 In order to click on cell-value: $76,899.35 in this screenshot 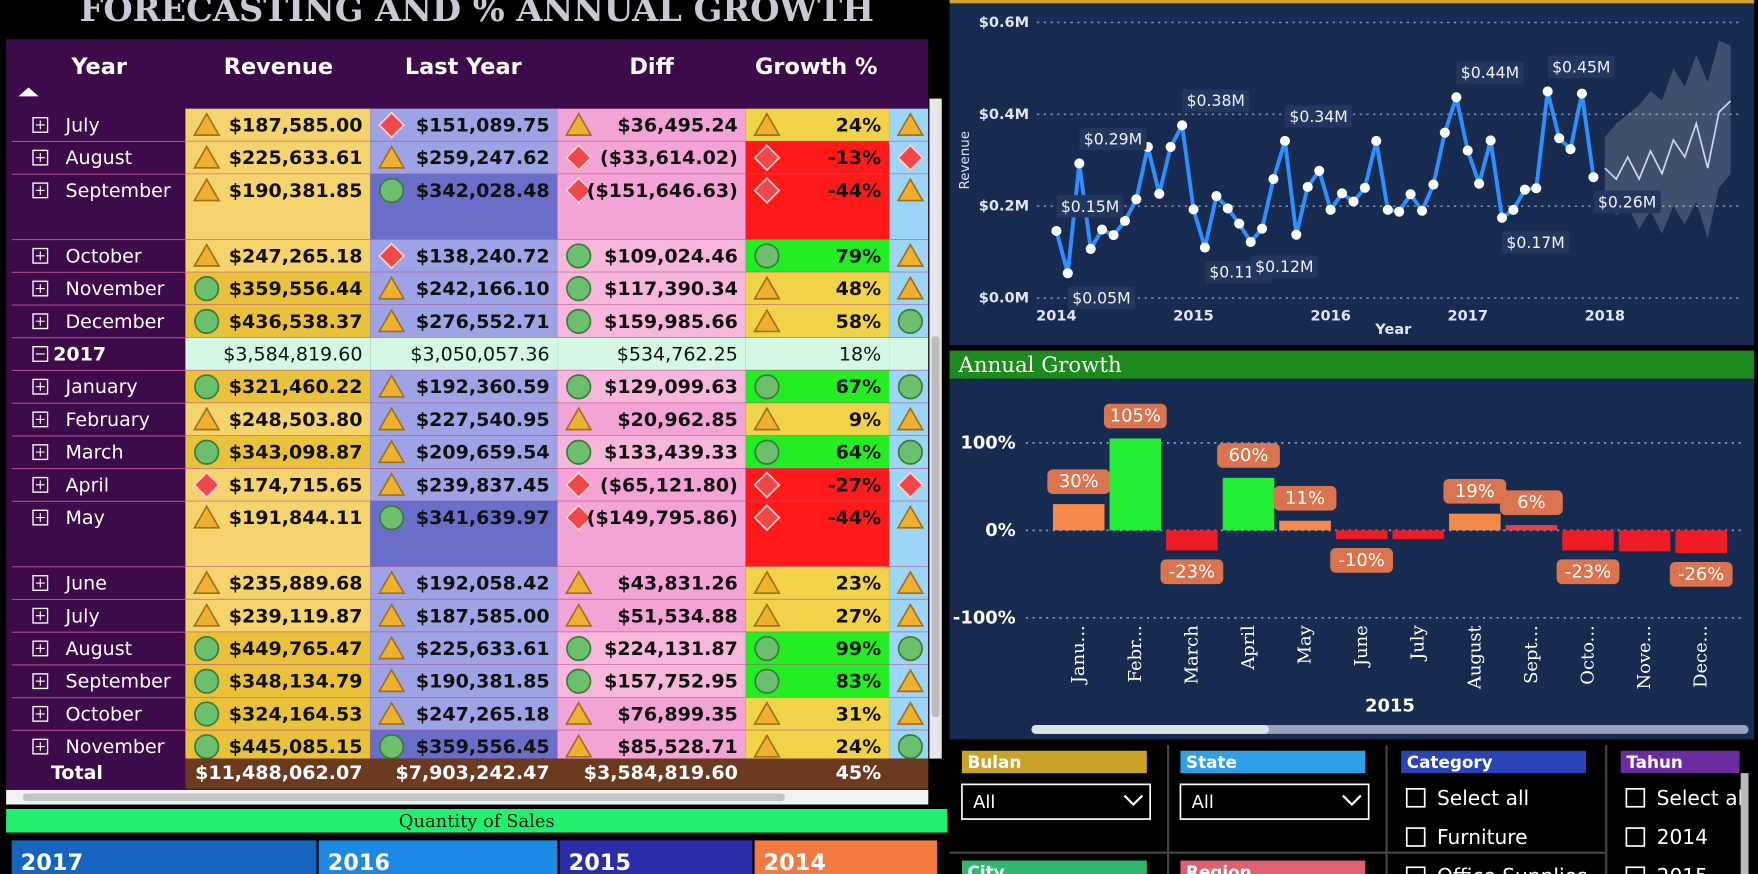, I will do `click(677, 714)`.